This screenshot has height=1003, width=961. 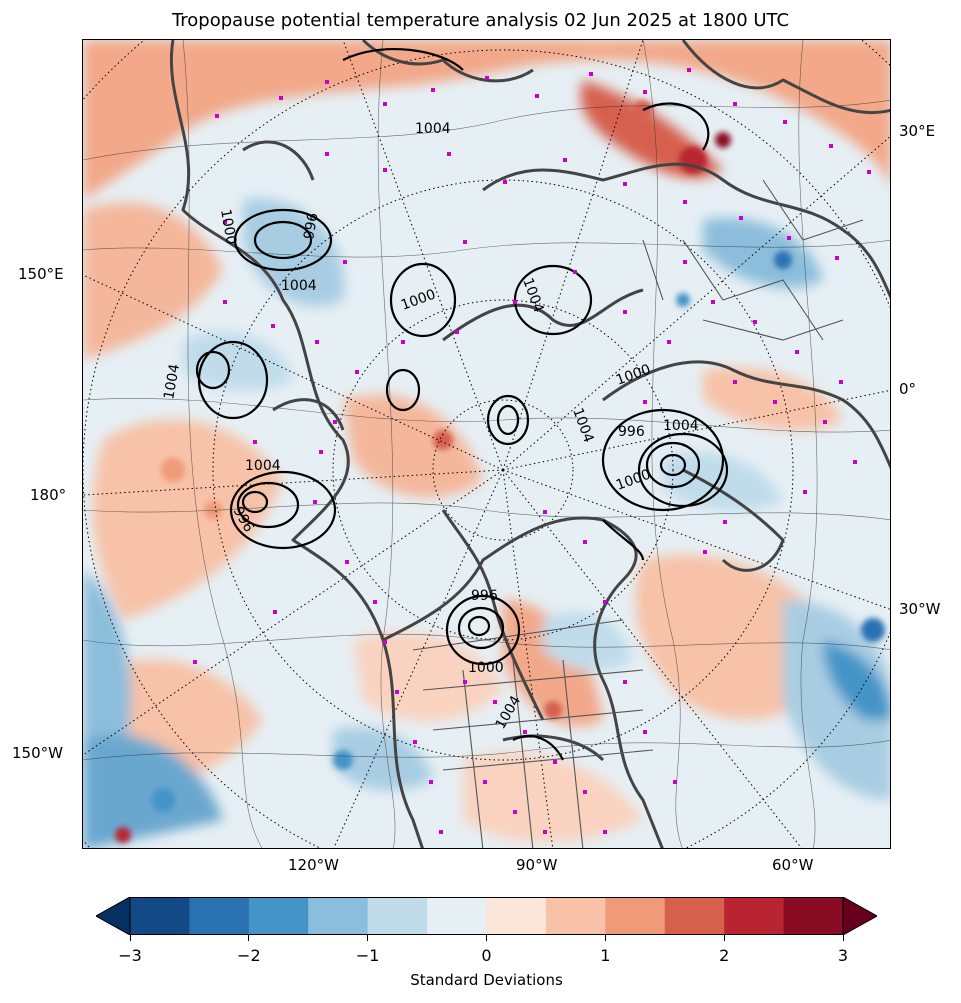 I want to click on lon-label-90w: 90°W, so click(x=537, y=865).